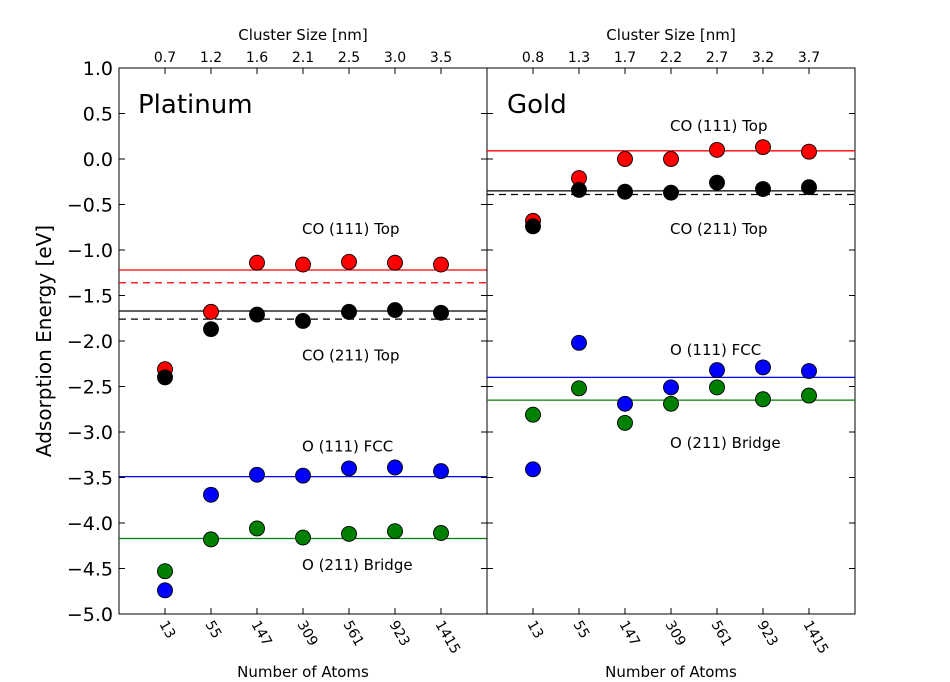  Describe the element at coordinates (347, 447) in the screenshot. I see `annotation-platinum: O (111) FCC` at that location.